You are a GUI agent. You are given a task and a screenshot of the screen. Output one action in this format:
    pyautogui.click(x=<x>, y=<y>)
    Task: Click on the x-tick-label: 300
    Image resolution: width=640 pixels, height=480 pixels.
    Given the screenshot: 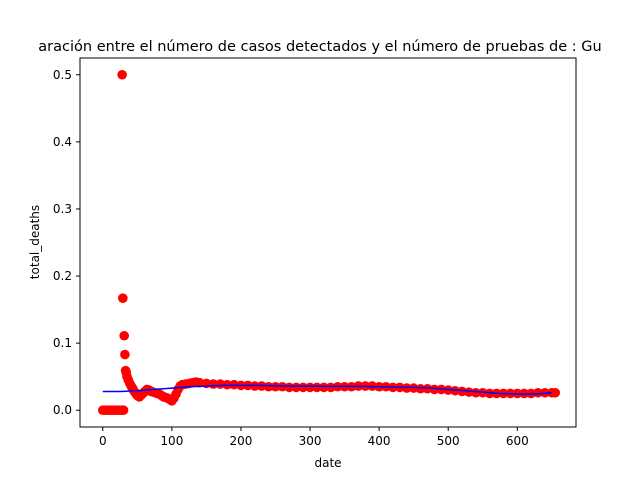 What is the action you would take?
    pyautogui.click(x=310, y=441)
    